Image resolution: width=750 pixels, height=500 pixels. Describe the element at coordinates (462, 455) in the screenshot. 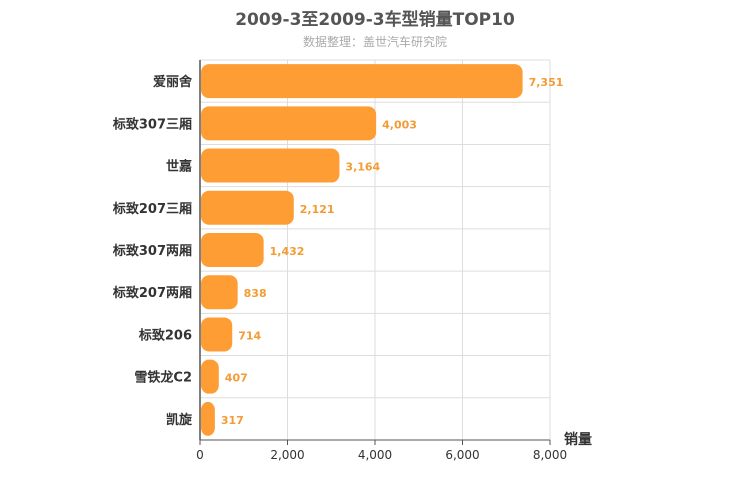

I see `x-tick-label: 6,000` at that location.